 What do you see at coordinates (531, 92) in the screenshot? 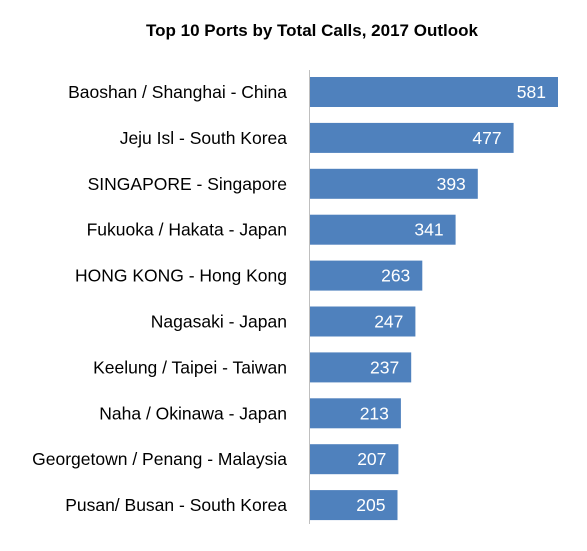
I see `value-label: 581` at bounding box center [531, 92].